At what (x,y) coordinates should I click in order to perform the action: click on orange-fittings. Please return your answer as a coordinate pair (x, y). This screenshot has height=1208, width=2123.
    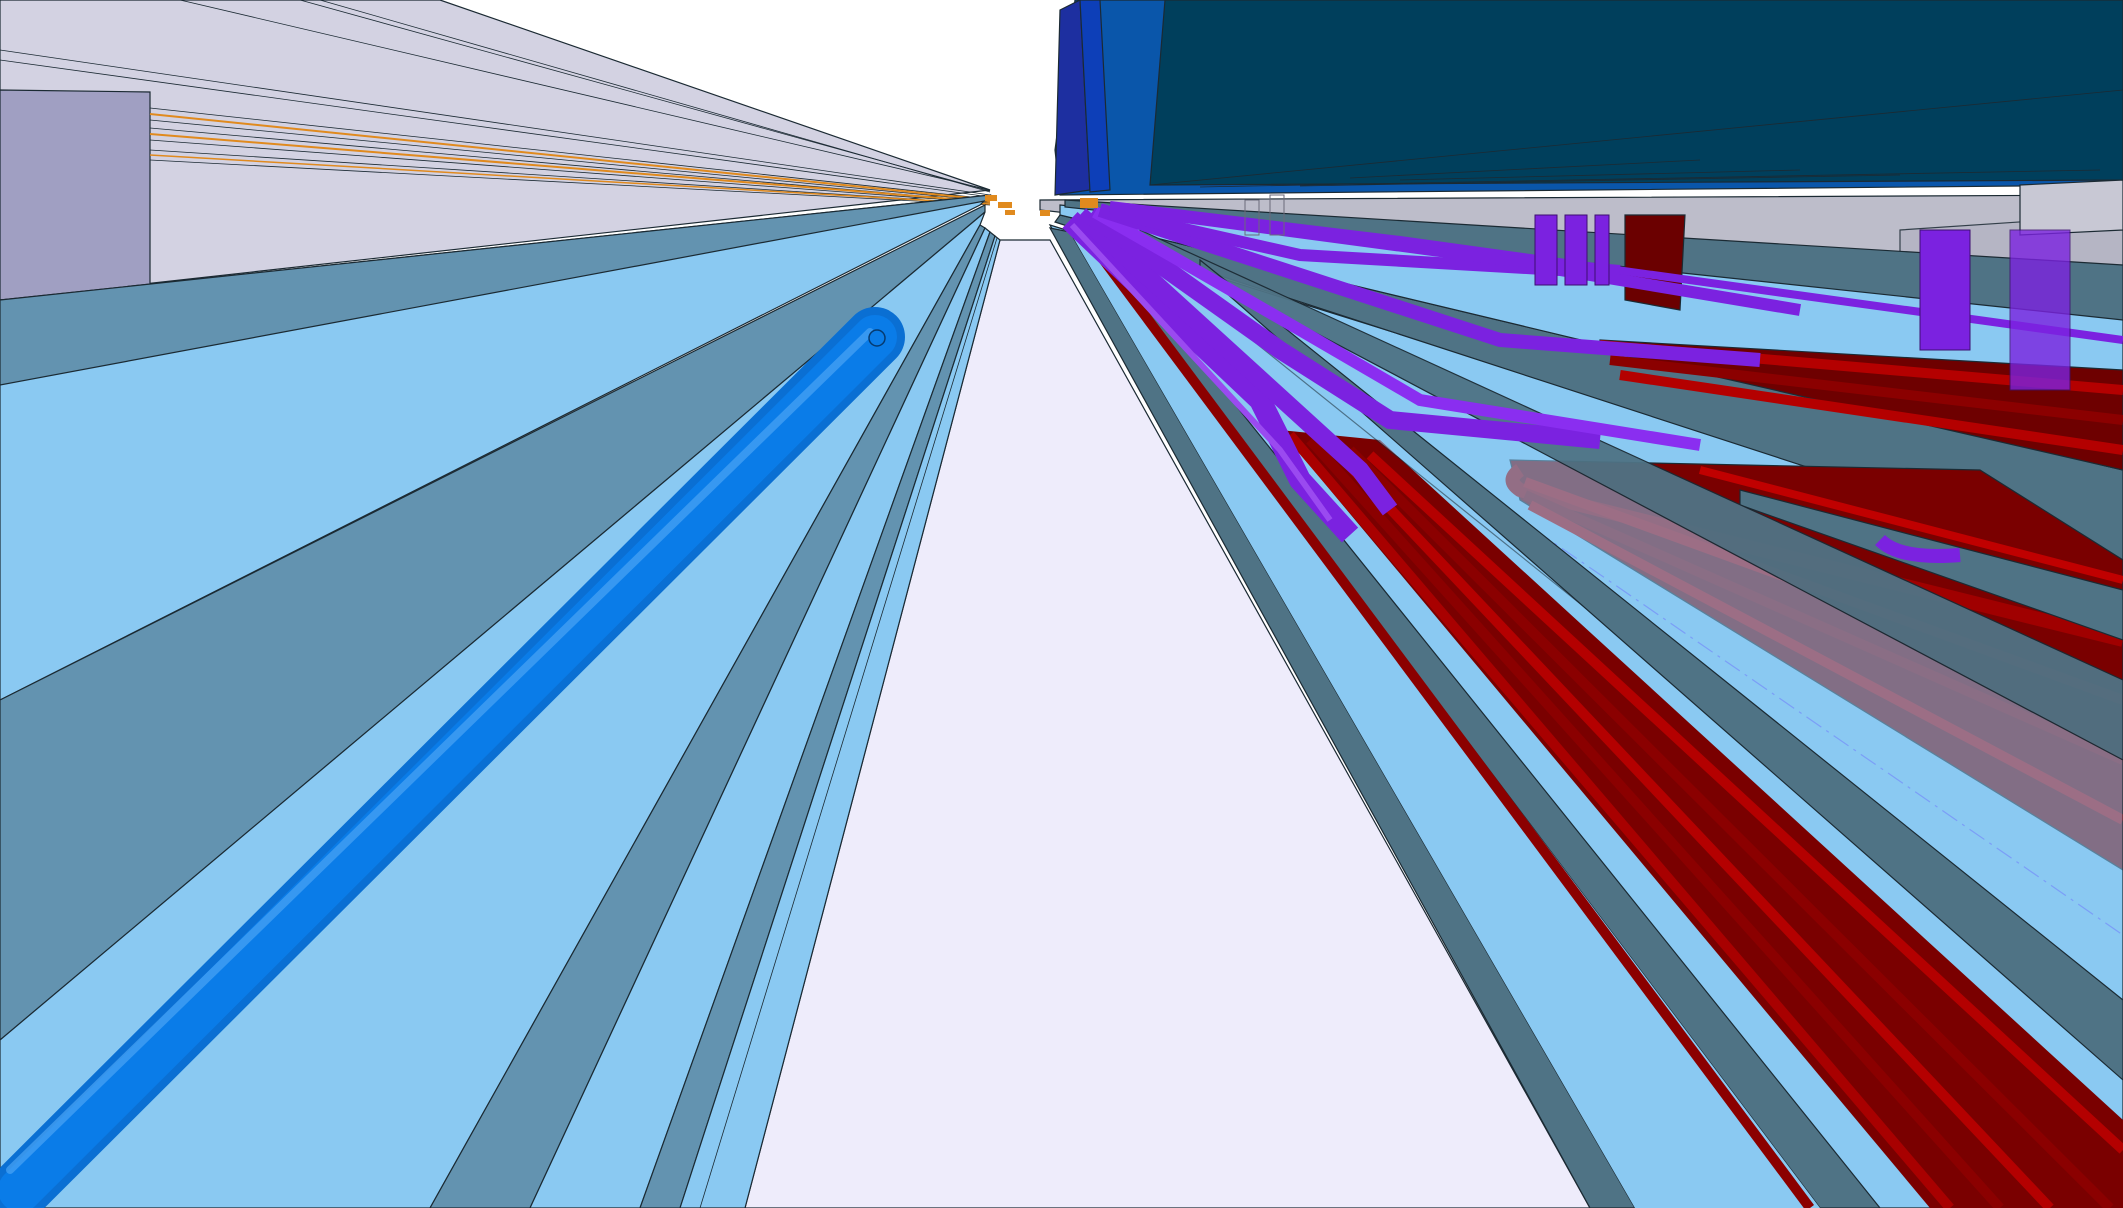
    Looking at the image, I should click on (1041, 205).